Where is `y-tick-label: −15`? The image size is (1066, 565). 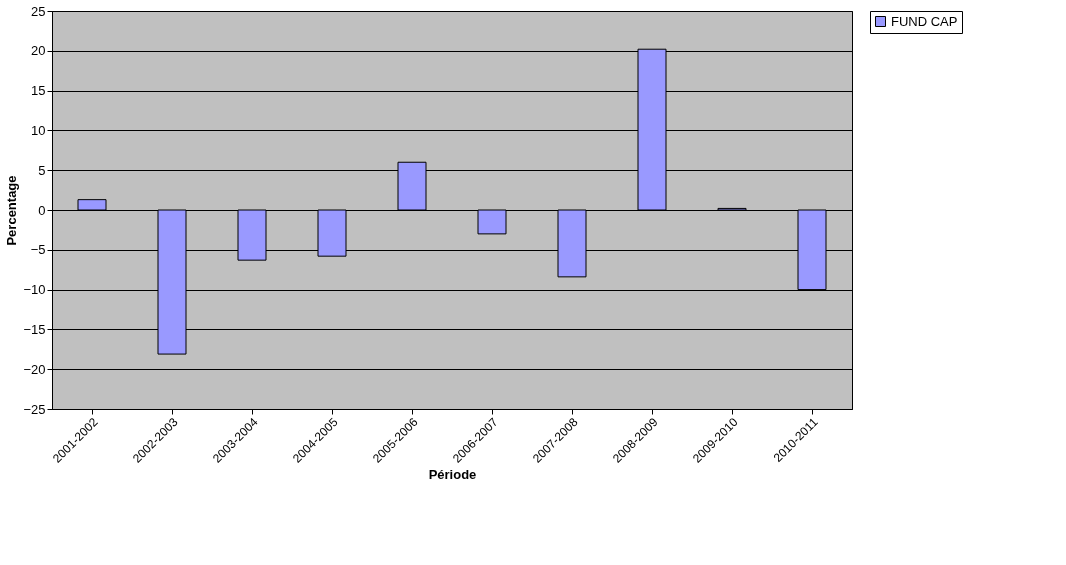
y-tick-label: −15 is located at coordinates (34, 329).